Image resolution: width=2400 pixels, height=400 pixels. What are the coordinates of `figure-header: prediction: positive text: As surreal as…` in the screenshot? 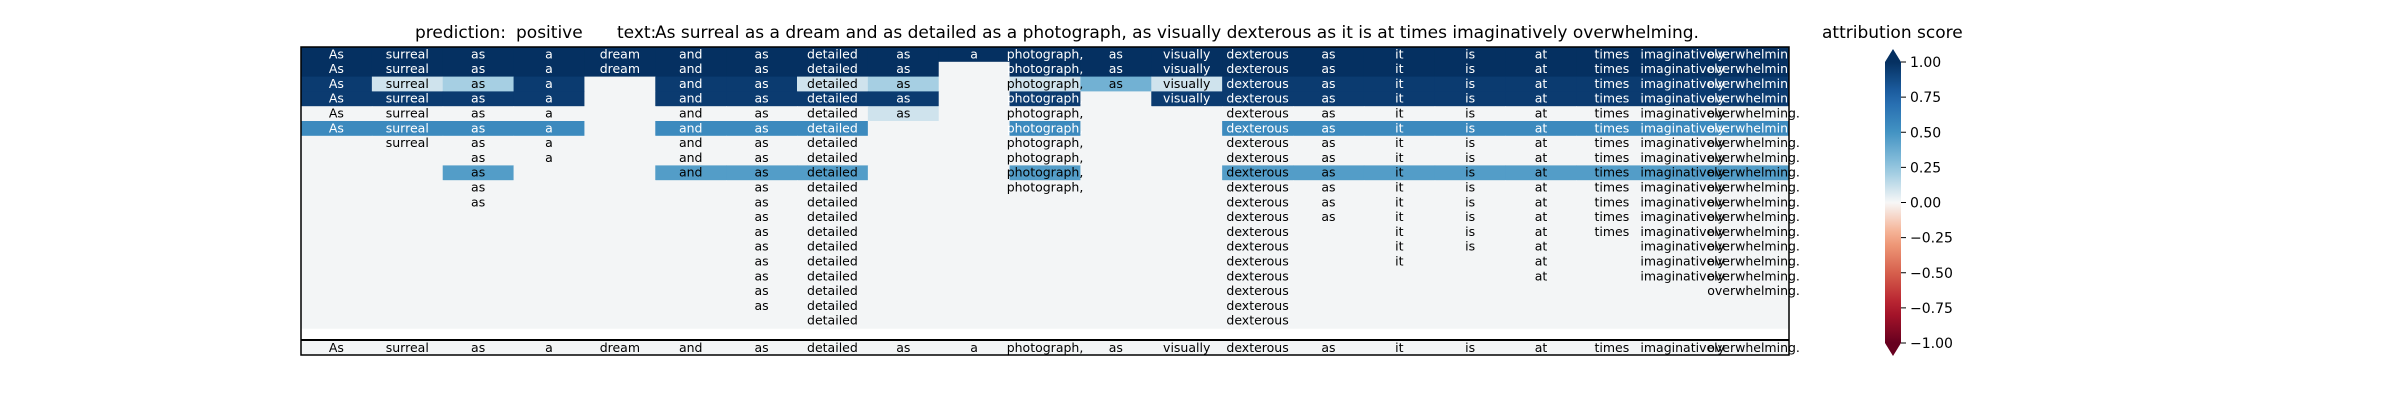 It's located at (1189, 33).